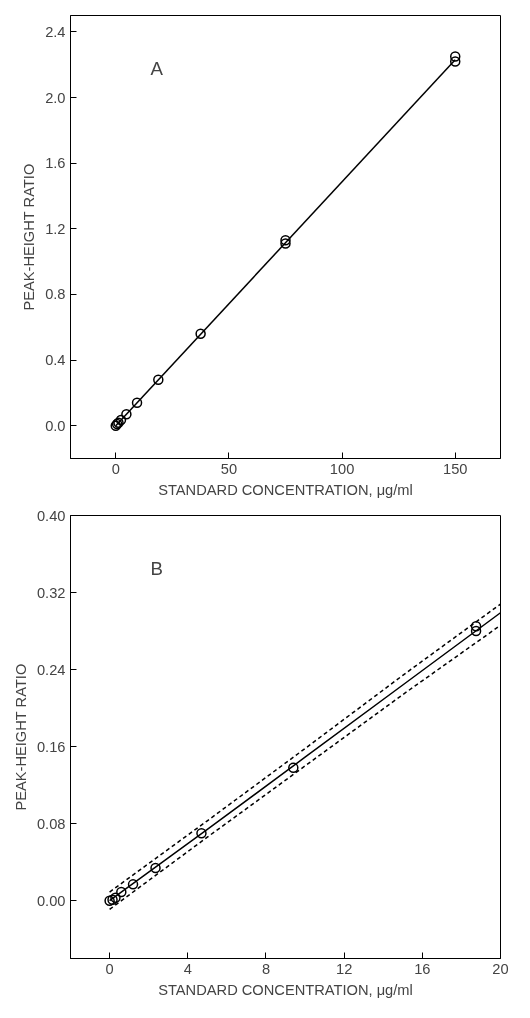 The width and height of the screenshot is (530, 1018). What do you see at coordinates (55, 425) in the screenshot?
I see `y-tick-label: 0.0` at bounding box center [55, 425].